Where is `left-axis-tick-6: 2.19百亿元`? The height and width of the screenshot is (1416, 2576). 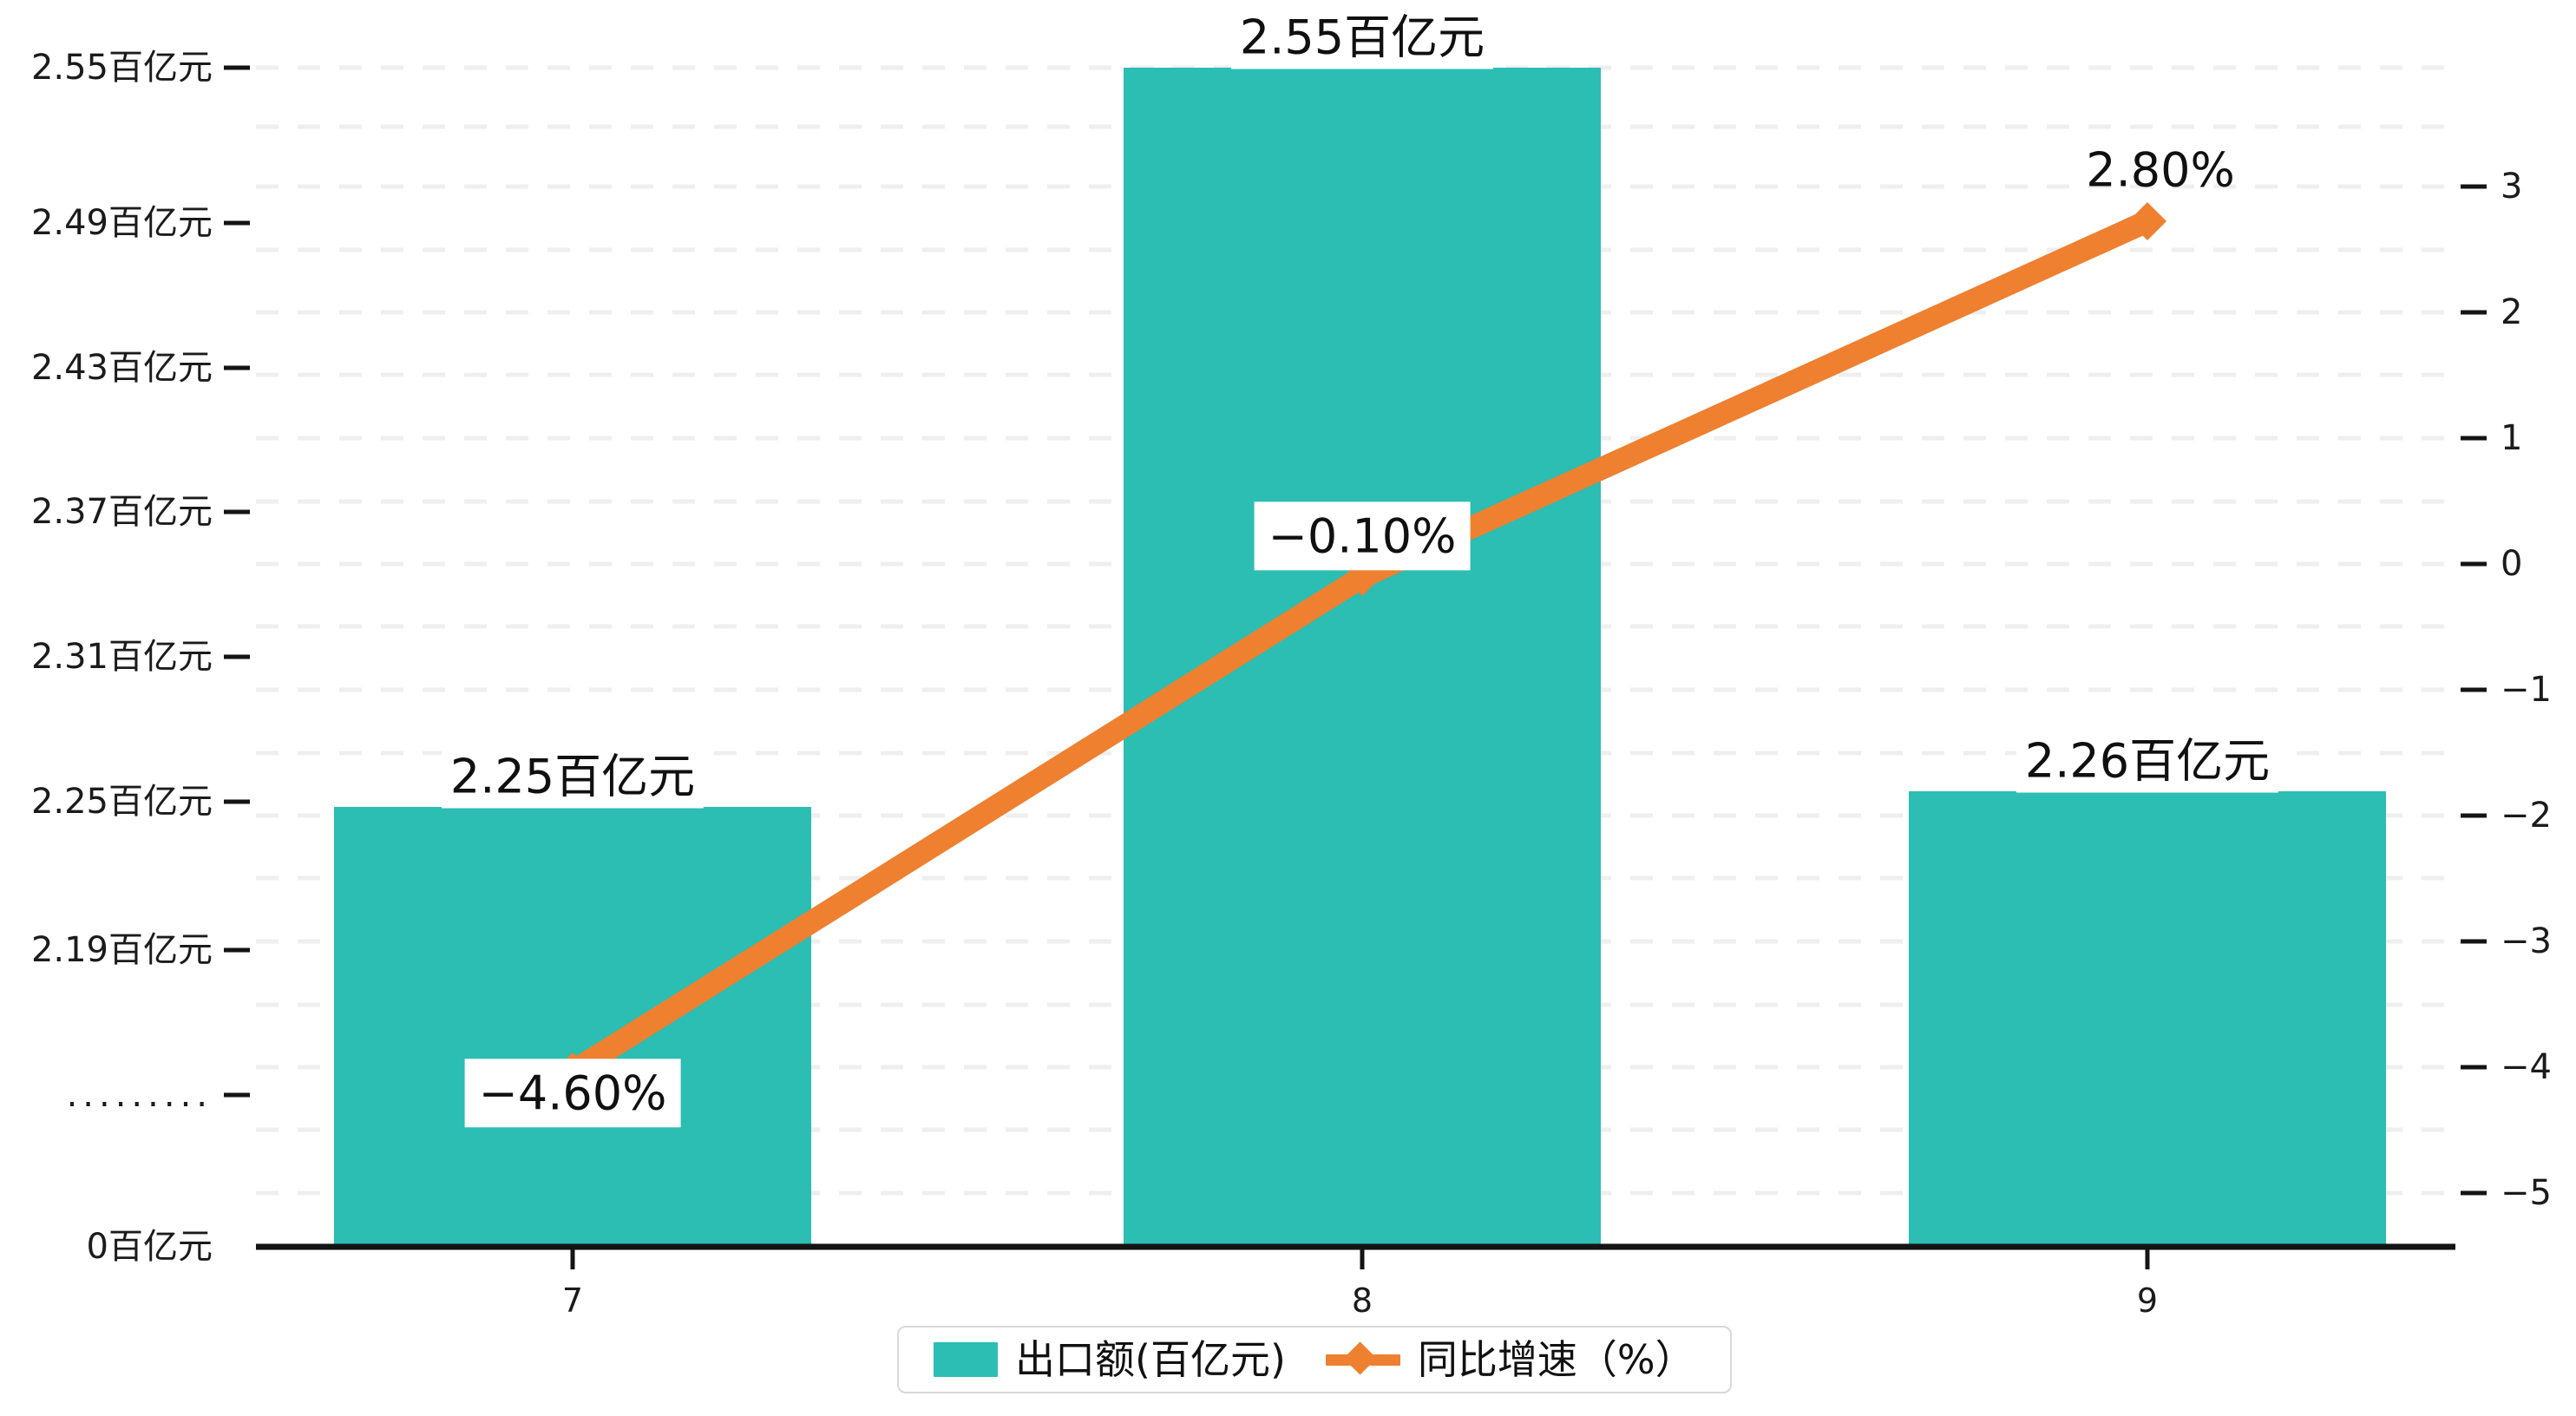 left-axis-tick-6: 2.19百亿元 is located at coordinates (121, 950).